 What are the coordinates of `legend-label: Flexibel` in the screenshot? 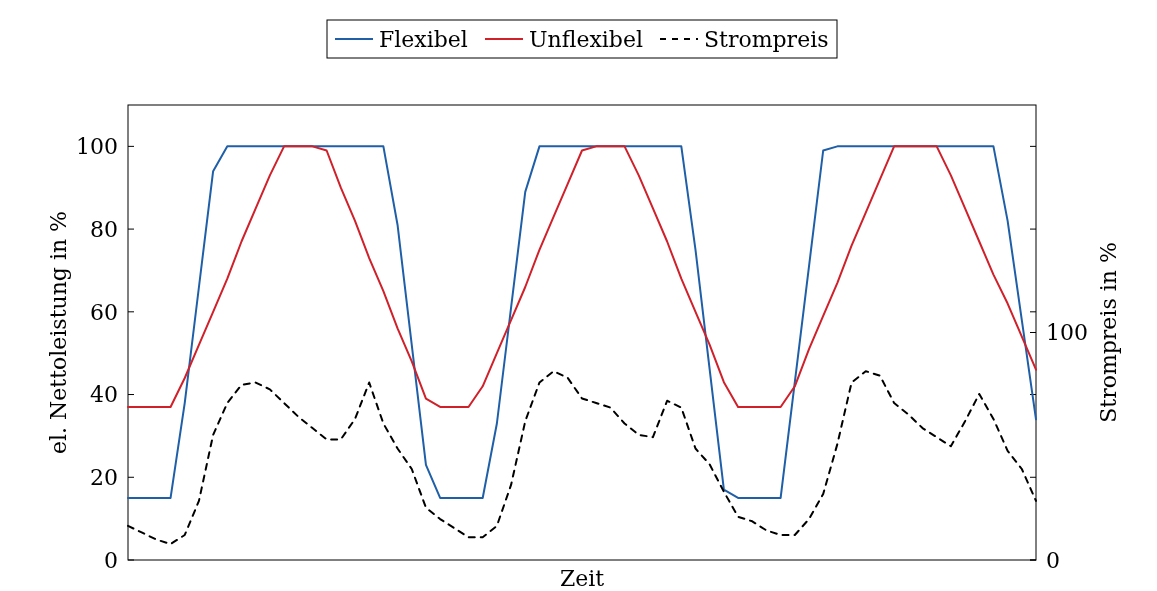 It's located at (423, 39).